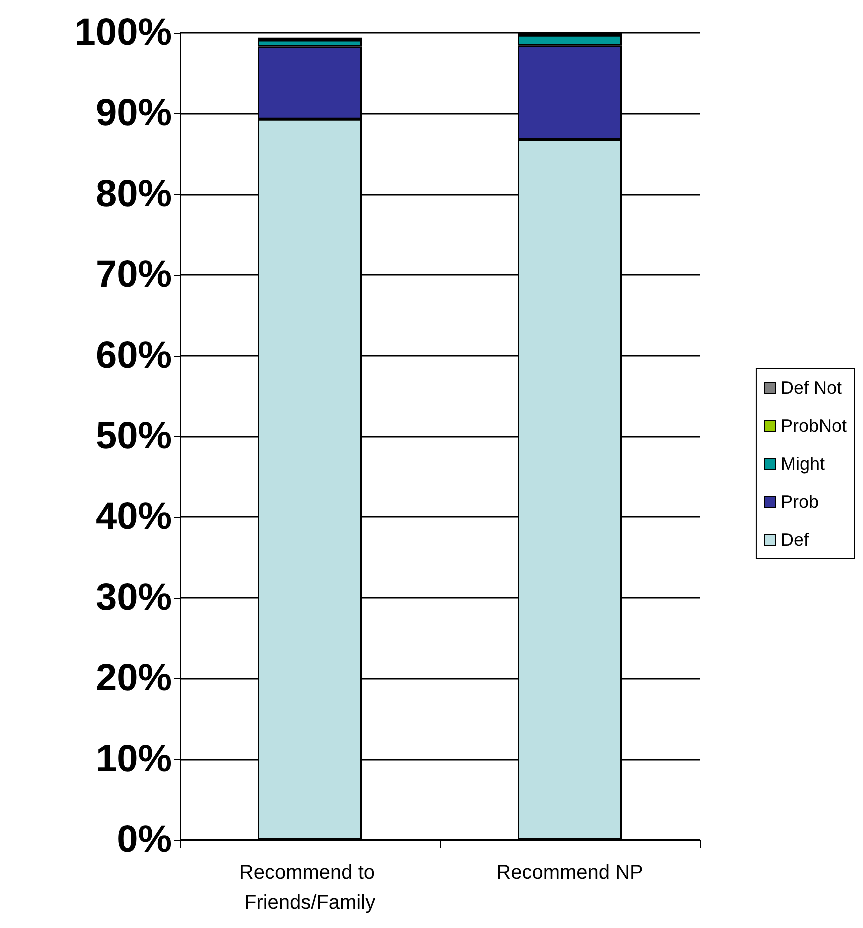 Image resolution: width=863 pixels, height=928 pixels. What do you see at coordinates (570, 873) in the screenshot?
I see `x-tick-label: Recommend NP` at bounding box center [570, 873].